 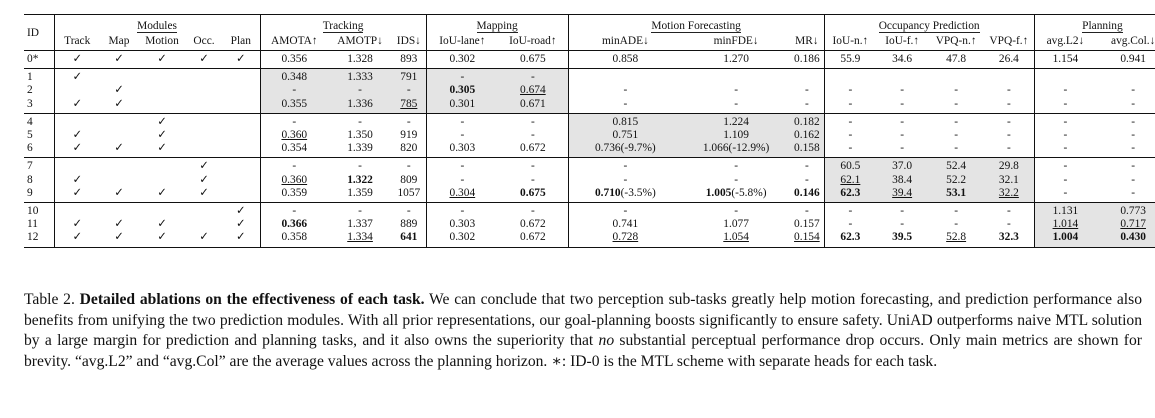 What do you see at coordinates (294, 194) in the screenshot?
I see `metric-cell: 0.359` at bounding box center [294, 194].